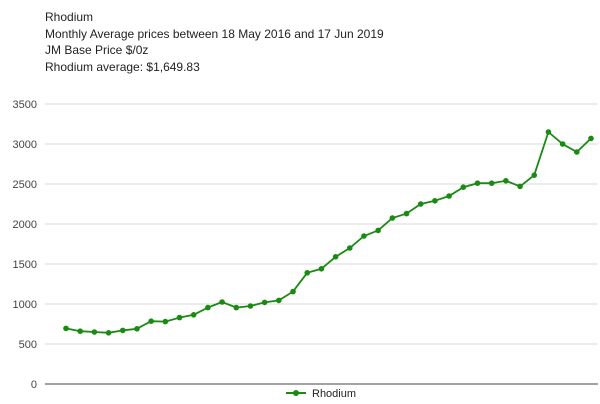  I want to click on y-tick-label: 0, so click(34, 385).